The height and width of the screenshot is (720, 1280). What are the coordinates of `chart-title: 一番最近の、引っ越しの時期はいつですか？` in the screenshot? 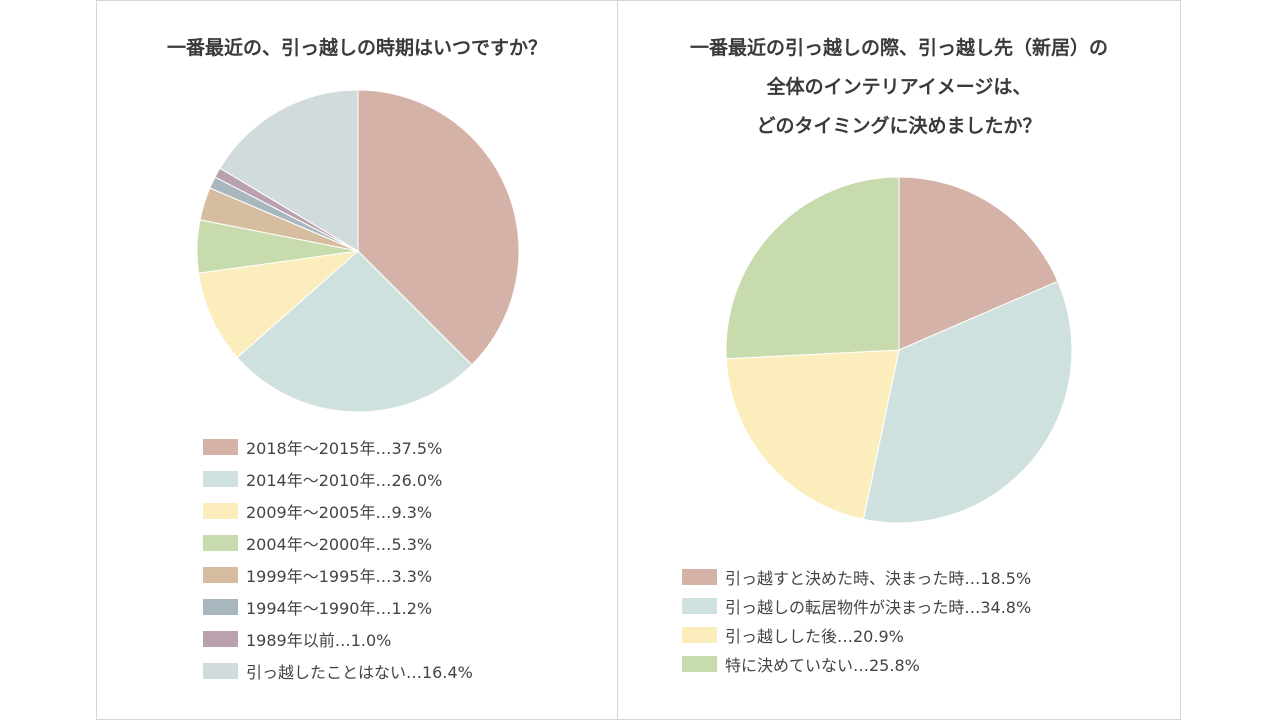 It's located at (357, 48).